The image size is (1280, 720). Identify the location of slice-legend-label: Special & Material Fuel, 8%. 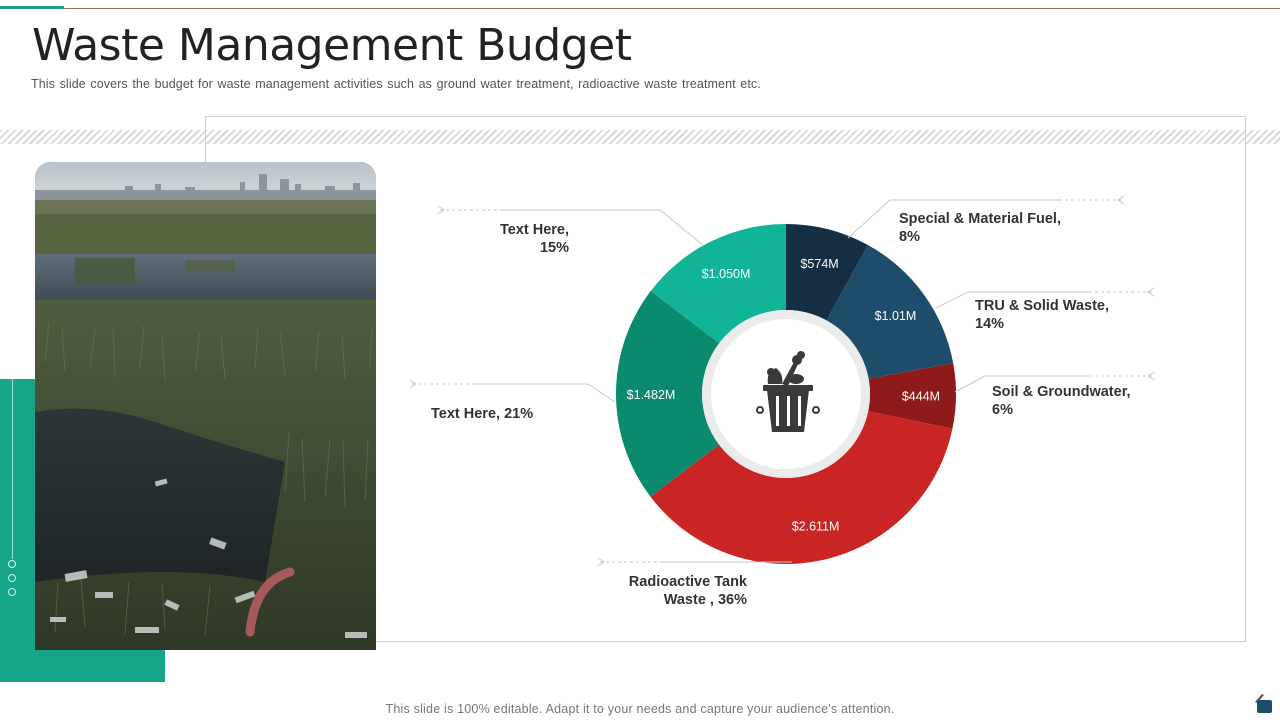
(980, 228).